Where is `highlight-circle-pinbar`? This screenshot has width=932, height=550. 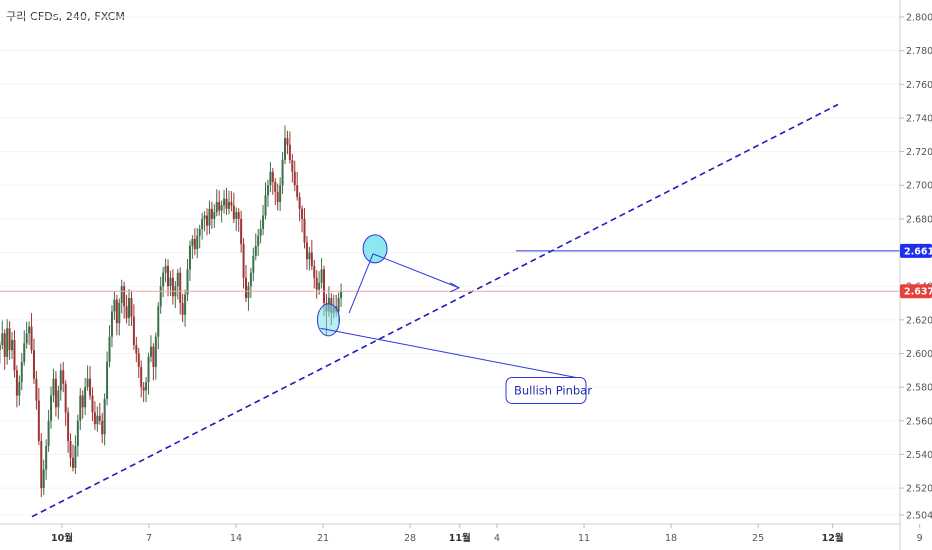 highlight-circle-pinbar is located at coordinates (328, 320).